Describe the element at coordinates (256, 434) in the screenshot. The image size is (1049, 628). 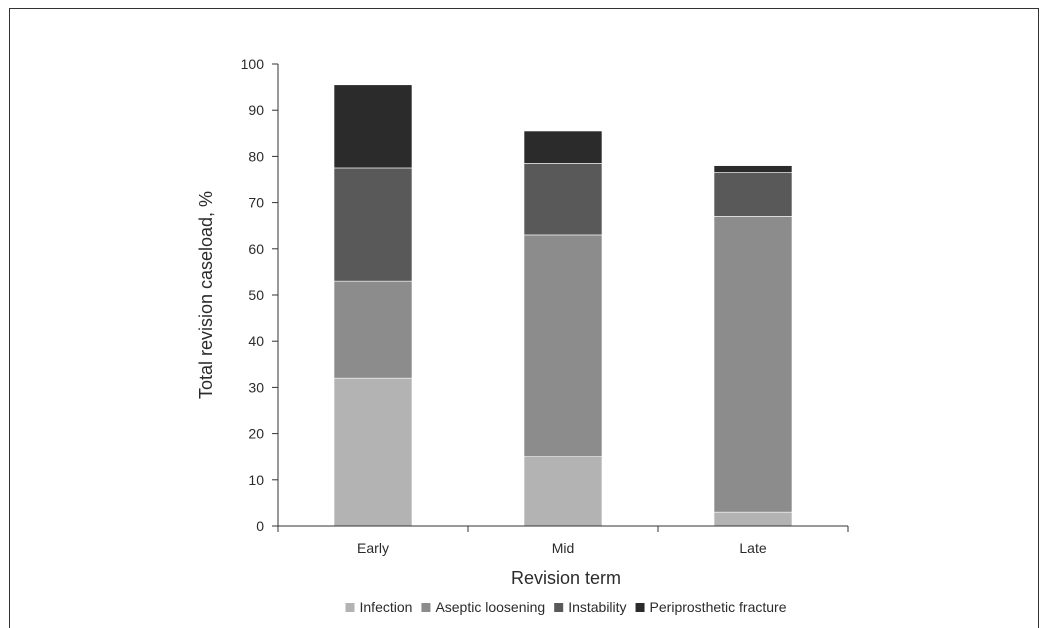
I see `y-tick-label: 20` at that location.